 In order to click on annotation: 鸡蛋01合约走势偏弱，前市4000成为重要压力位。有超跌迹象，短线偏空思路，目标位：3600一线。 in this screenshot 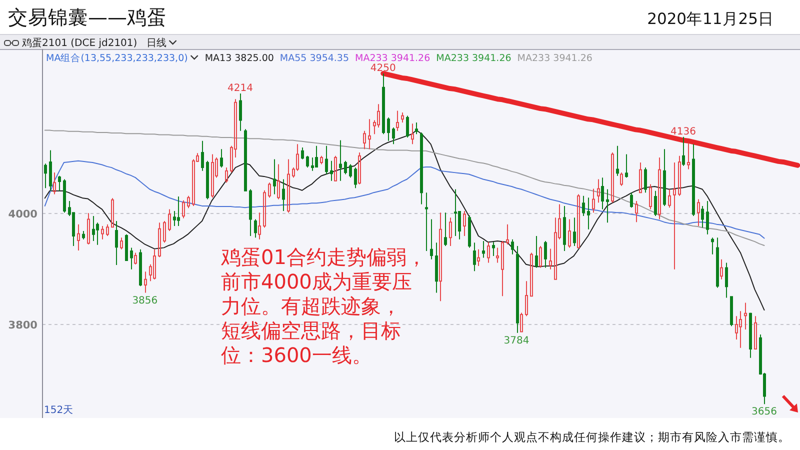, I will do `click(323, 306)`.